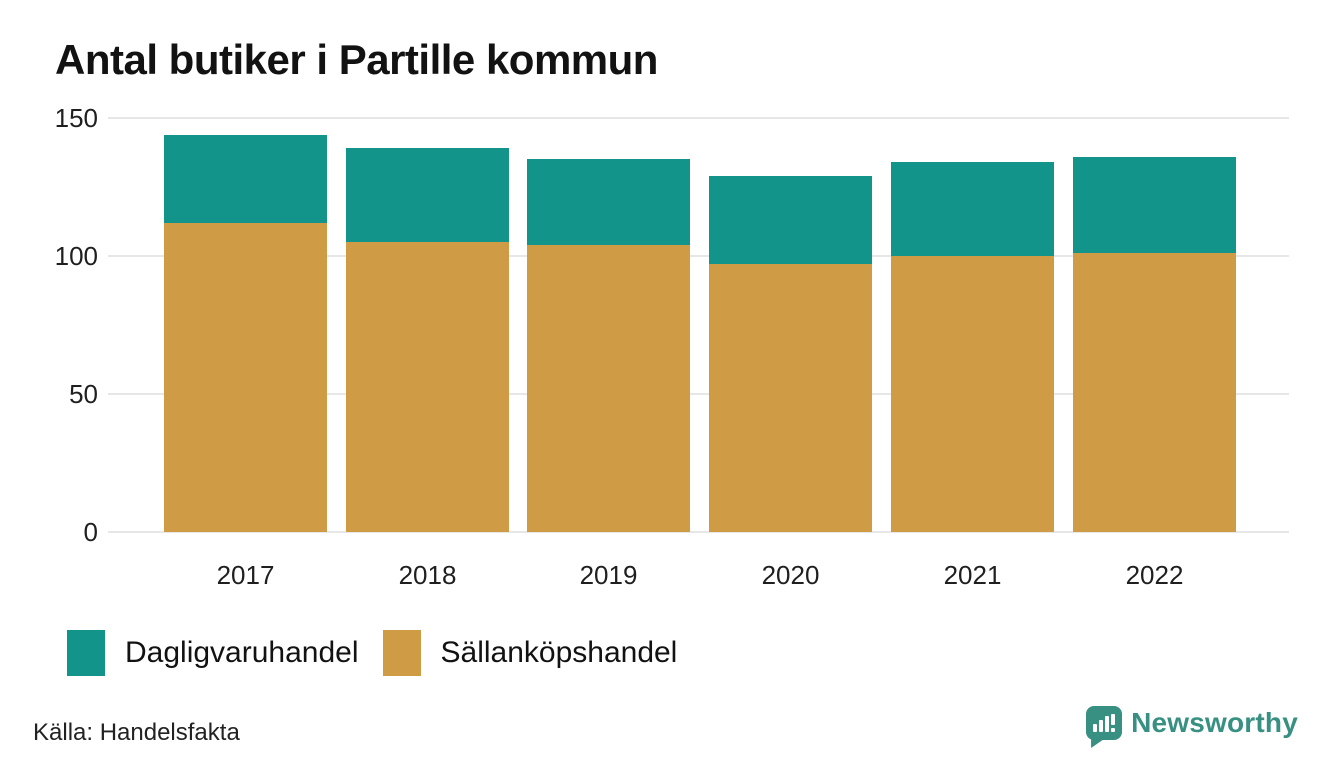 The height and width of the screenshot is (780, 1340). What do you see at coordinates (1154, 575) in the screenshot?
I see `x-axis-category-label: 2022` at bounding box center [1154, 575].